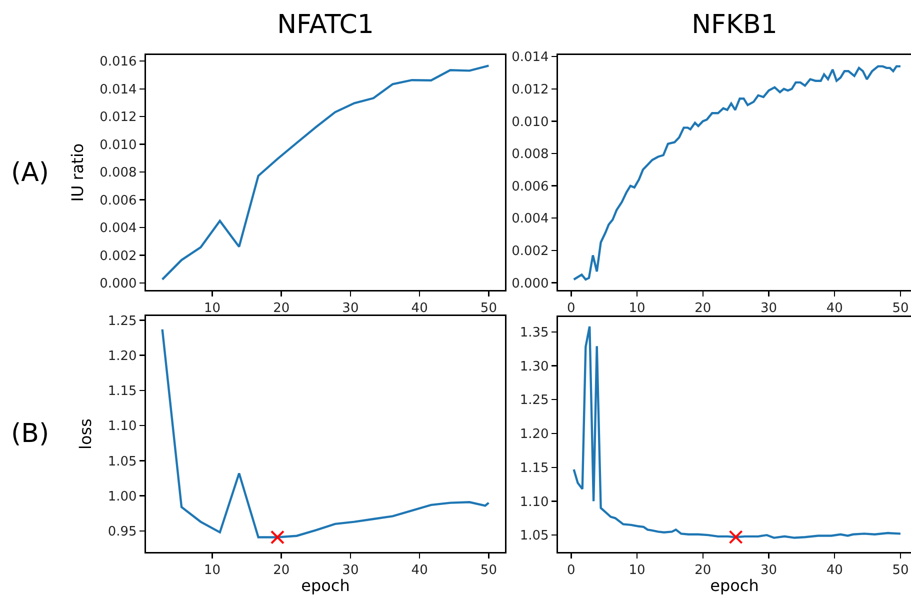 Image resolution: width=911 pixels, height=595 pixels. Describe the element at coordinates (122, 532) in the screenshot. I see `y-tick-label: 0.95` at that location.